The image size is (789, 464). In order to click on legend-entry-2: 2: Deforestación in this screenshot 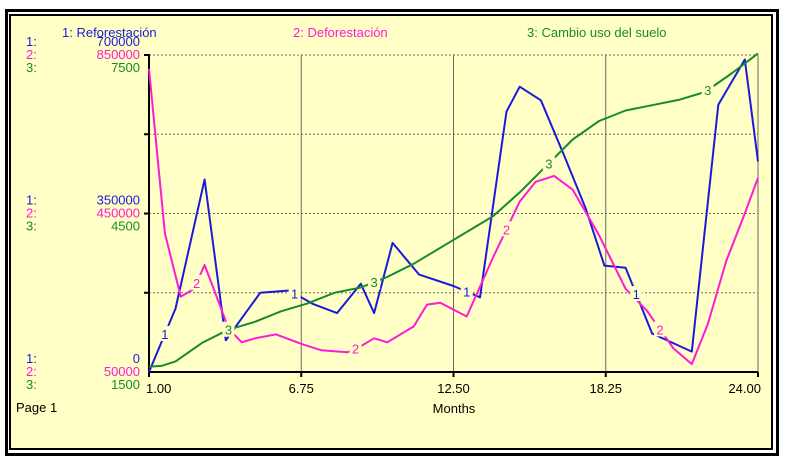, I will do `click(340, 32)`.